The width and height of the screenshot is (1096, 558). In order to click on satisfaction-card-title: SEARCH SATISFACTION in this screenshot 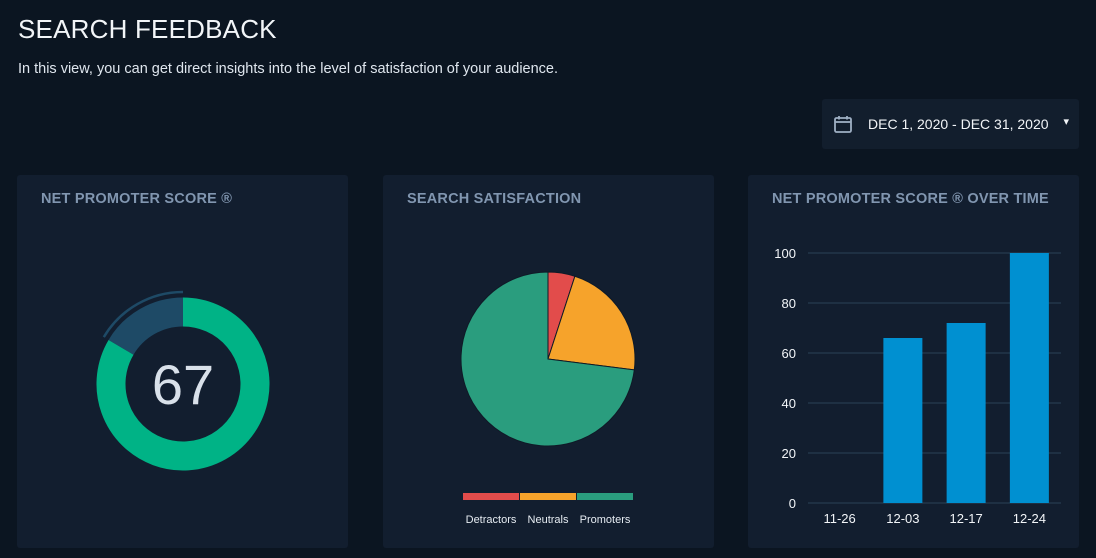, I will do `click(494, 199)`.